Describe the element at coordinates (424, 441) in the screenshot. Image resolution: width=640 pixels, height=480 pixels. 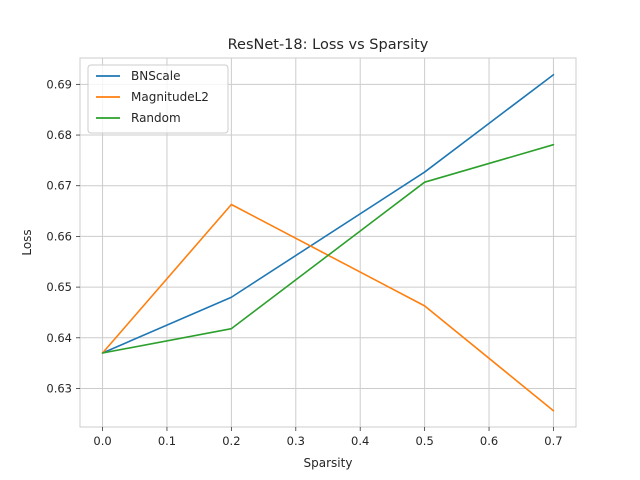
I see `x-tick-label: 0.5` at that location.